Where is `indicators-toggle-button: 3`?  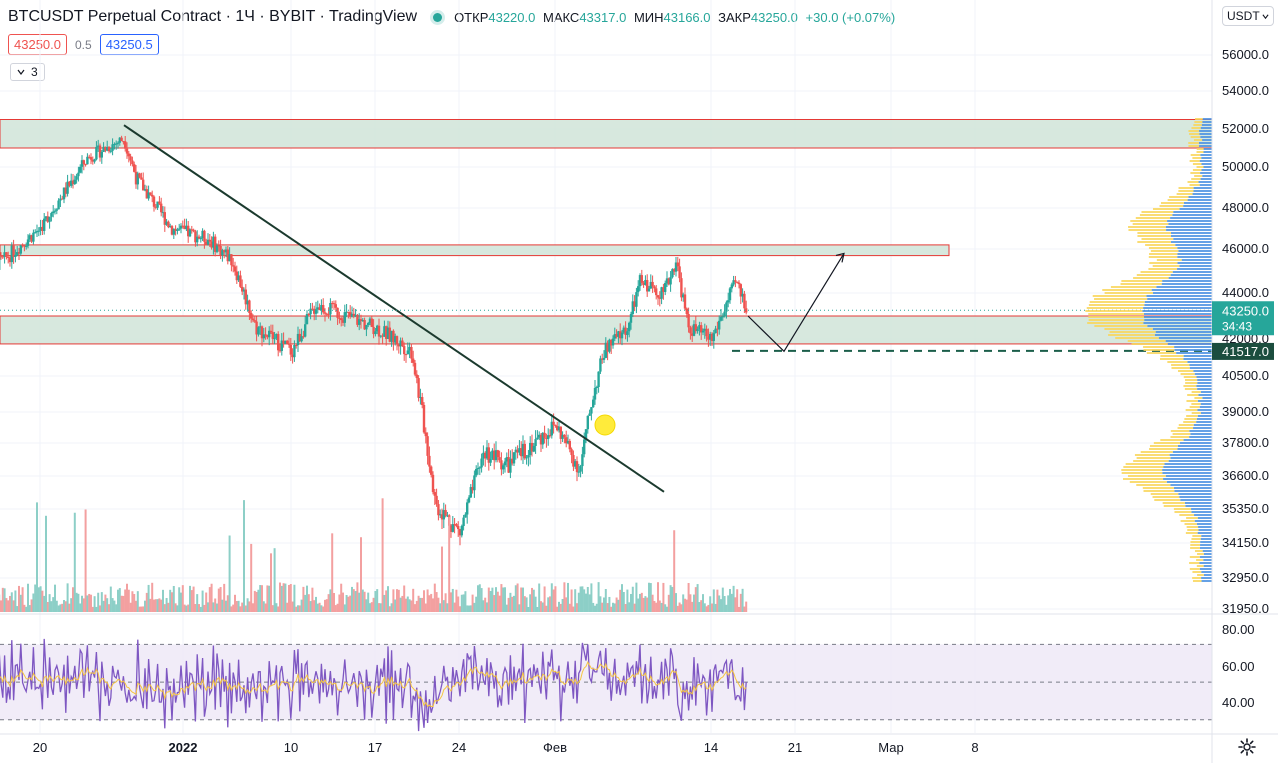
indicators-toggle-button: 3 is located at coordinates (27, 72).